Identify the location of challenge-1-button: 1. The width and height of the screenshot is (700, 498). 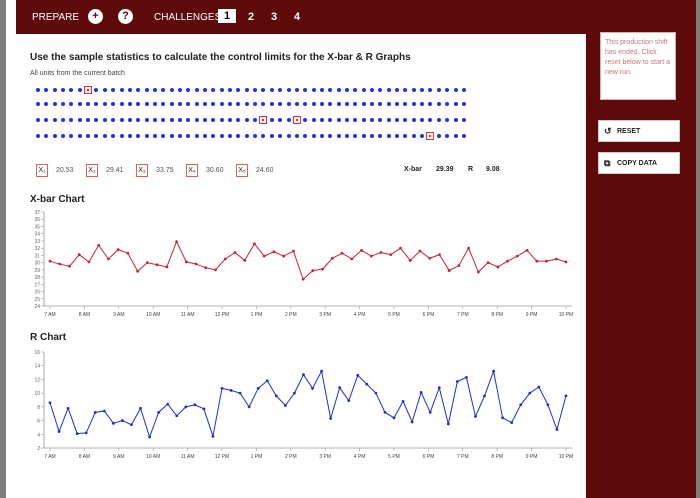
(227, 16).